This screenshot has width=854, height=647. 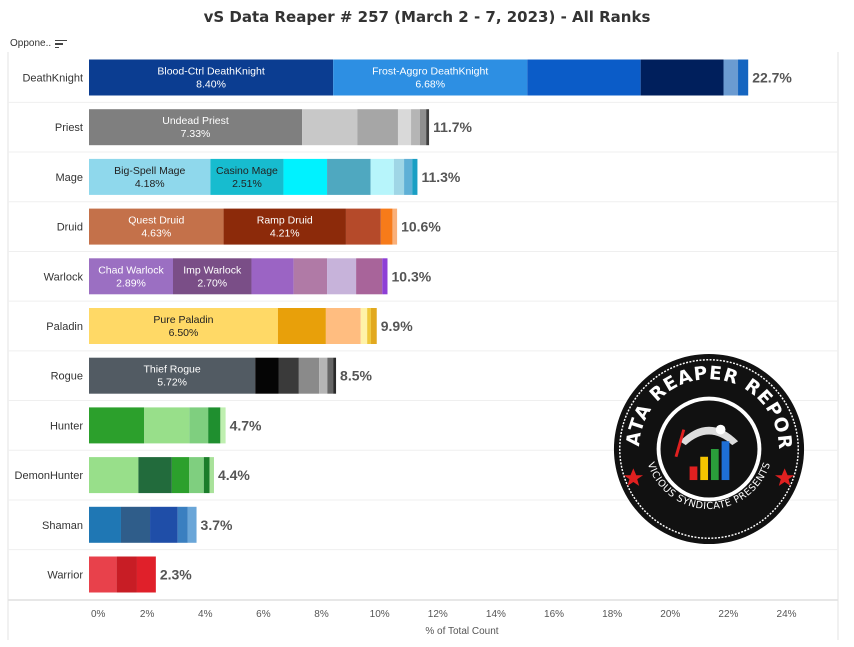 What do you see at coordinates (285, 234) in the screenshot?
I see `segment-value-label: 4.21%` at bounding box center [285, 234].